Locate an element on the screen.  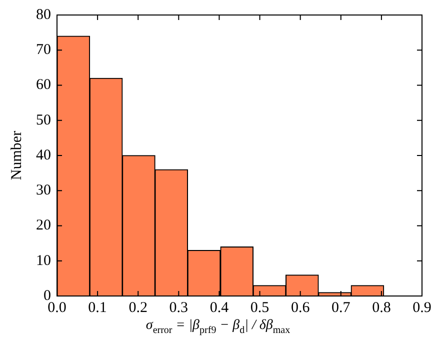
x-tick-label: 0.3 is located at coordinates (178, 308).